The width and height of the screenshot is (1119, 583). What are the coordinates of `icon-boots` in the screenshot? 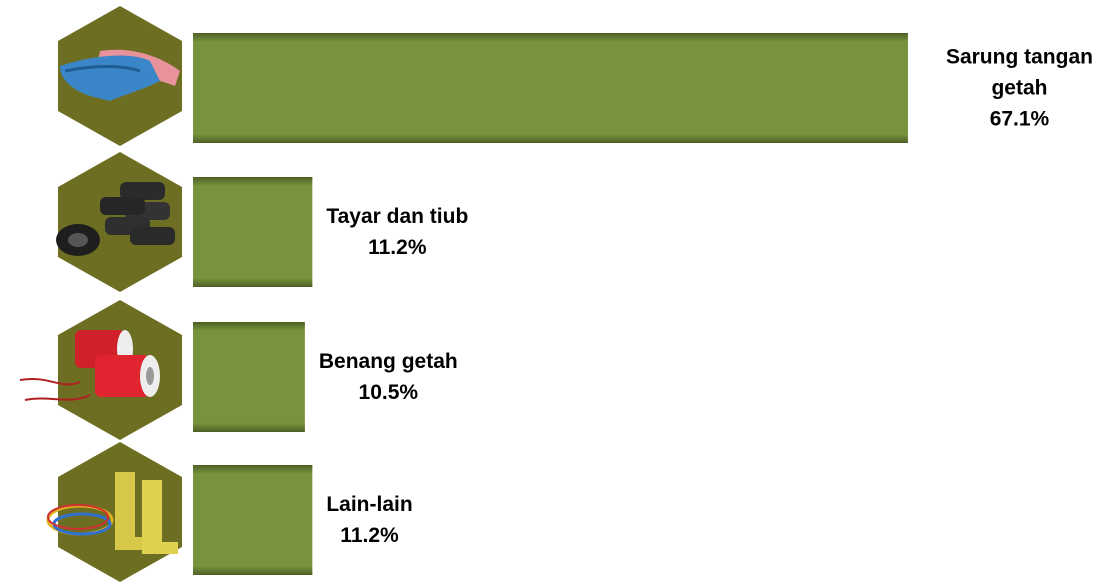 It's located at (114, 512).